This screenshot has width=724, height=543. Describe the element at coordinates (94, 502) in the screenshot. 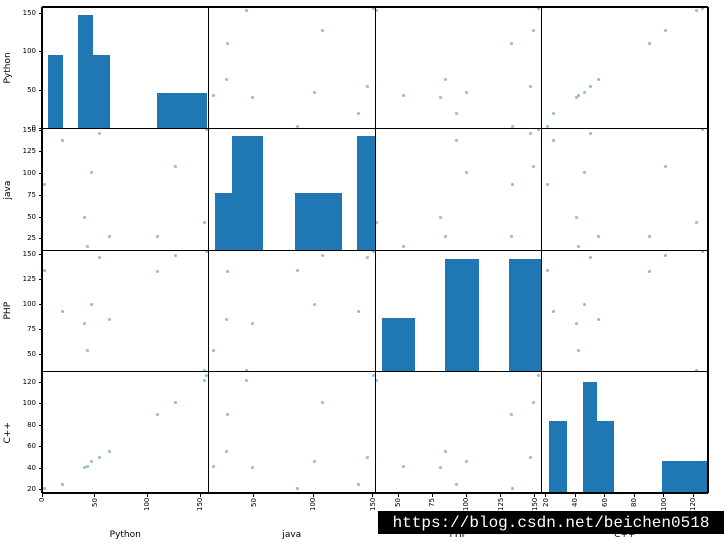

I see `x-tick-label-text: 50` at that location.